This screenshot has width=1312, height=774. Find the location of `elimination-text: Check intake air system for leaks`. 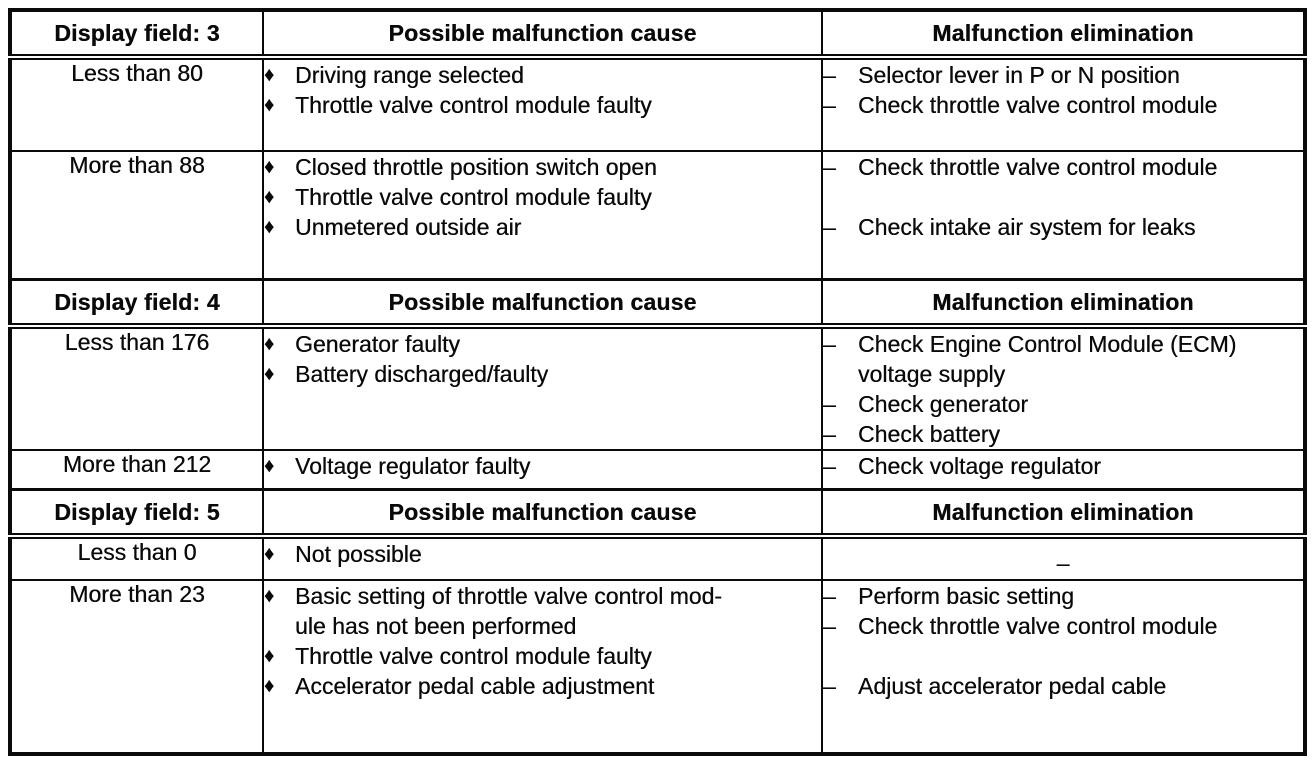

elimination-text: Check intake air system for leaks is located at coordinates (1027, 227).